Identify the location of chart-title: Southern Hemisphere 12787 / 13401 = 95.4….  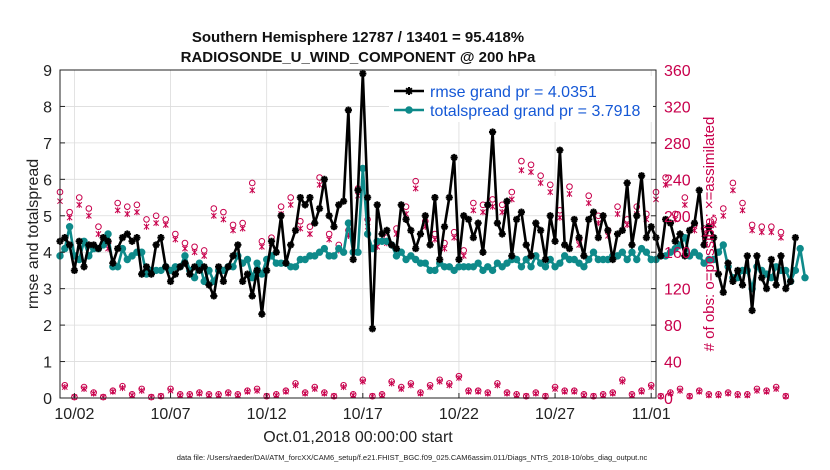
(358, 37).